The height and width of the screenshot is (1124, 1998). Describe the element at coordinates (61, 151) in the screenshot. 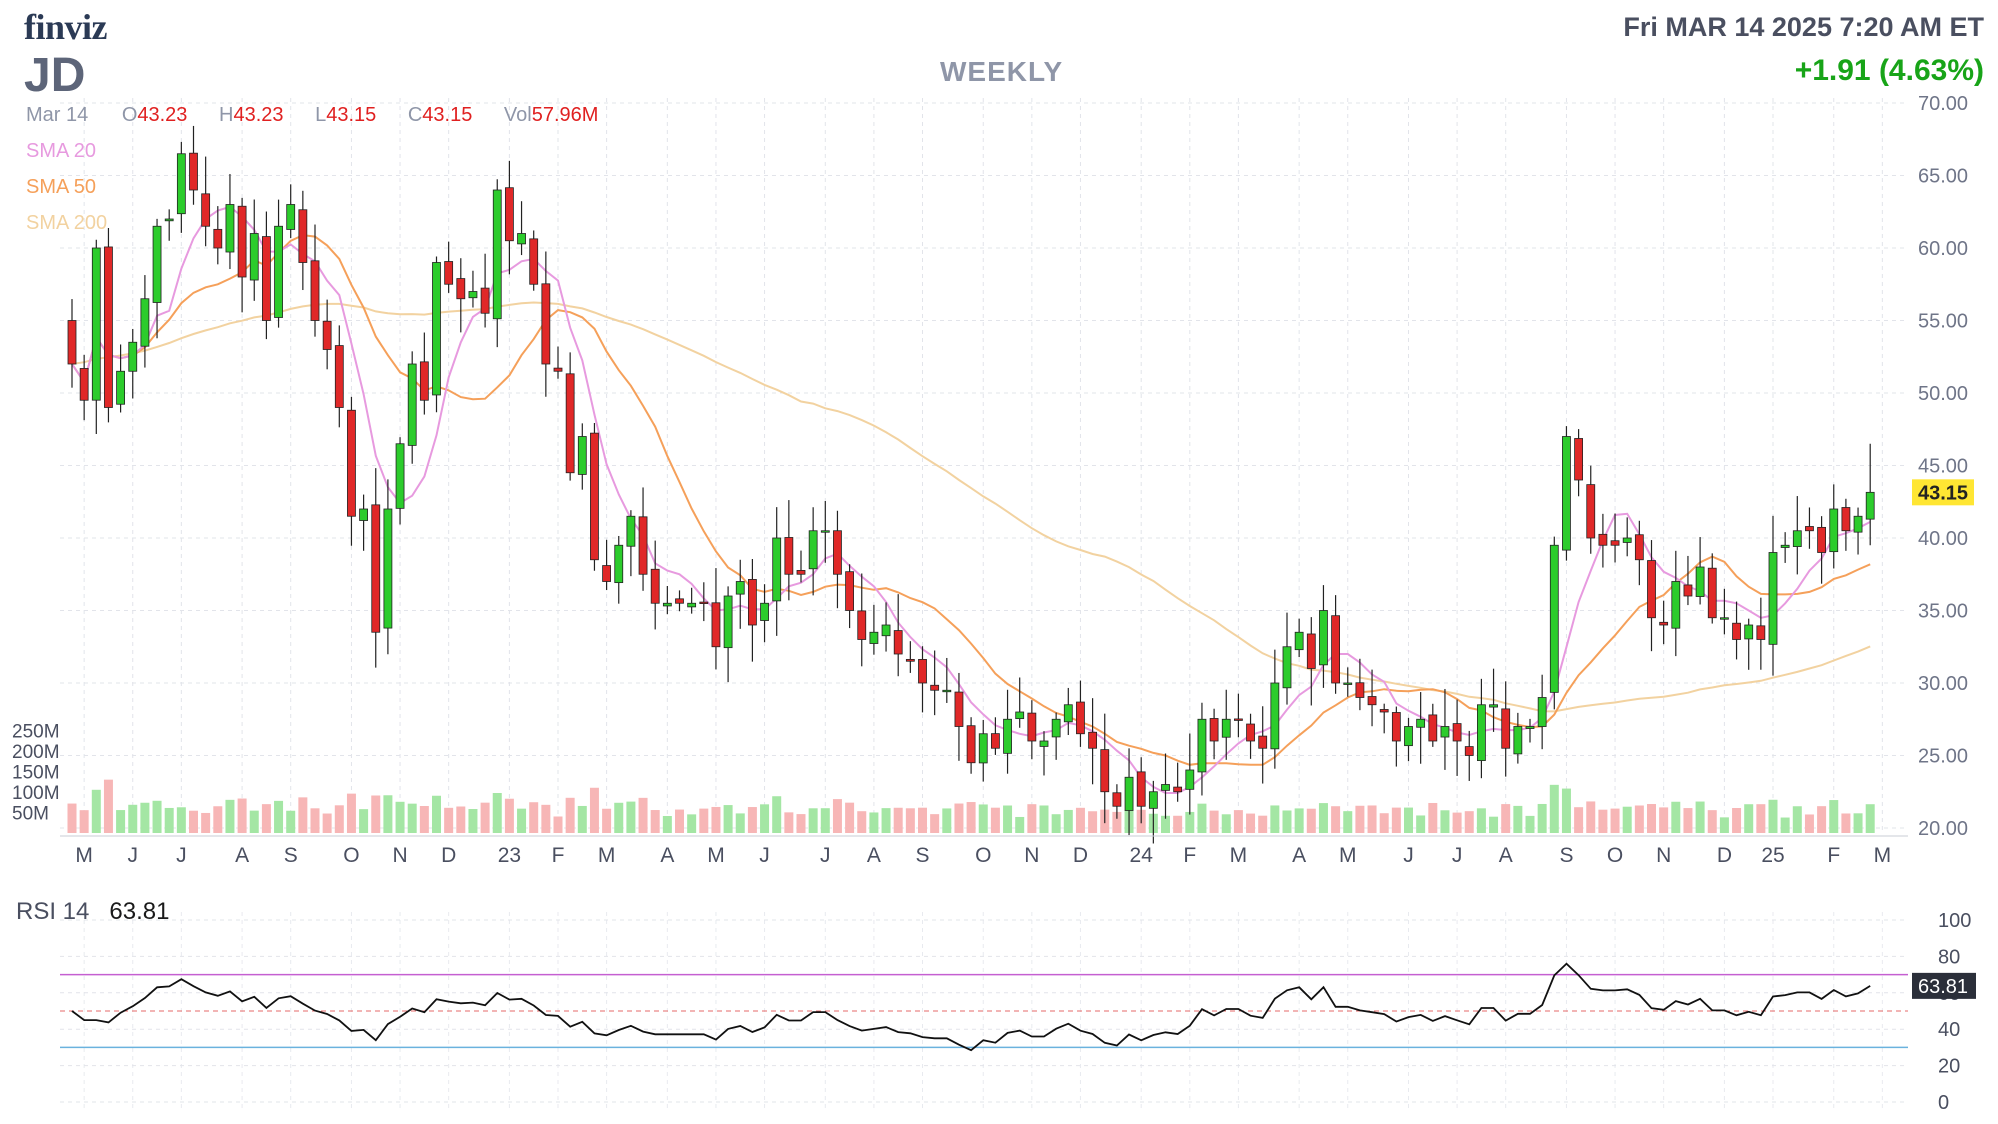

I see `sma20-legend: SMA 20` at that location.